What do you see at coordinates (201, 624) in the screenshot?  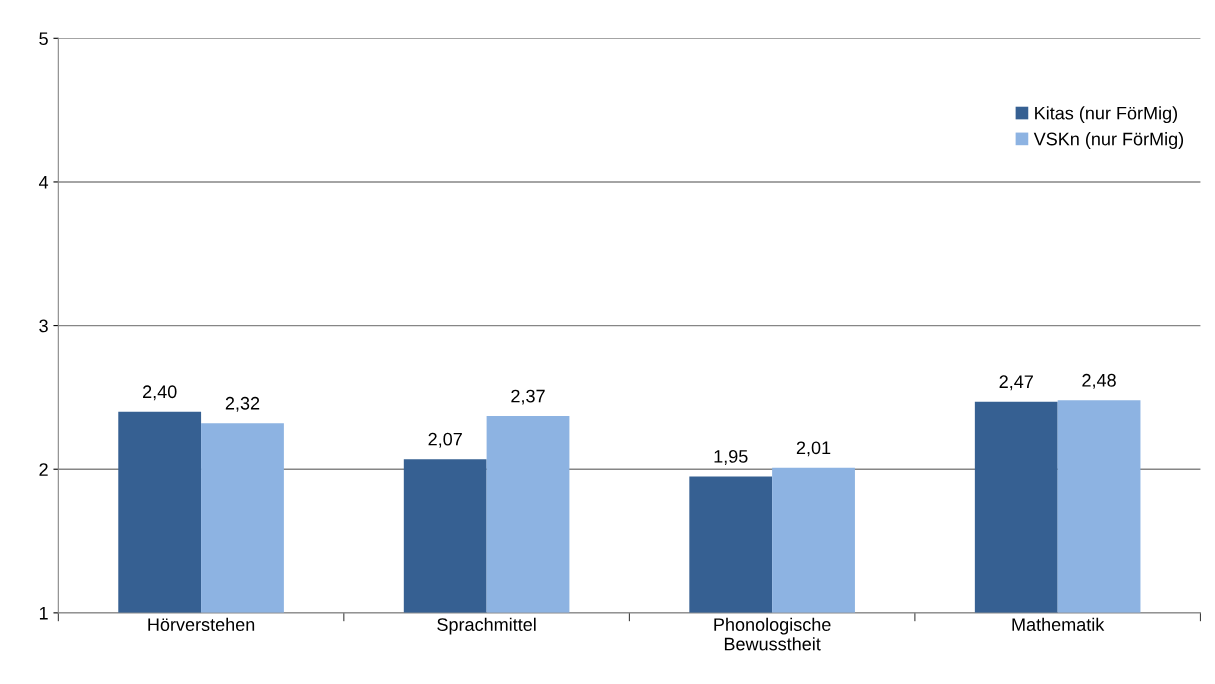 I see `x-tick-label: Hörverstehen` at bounding box center [201, 624].